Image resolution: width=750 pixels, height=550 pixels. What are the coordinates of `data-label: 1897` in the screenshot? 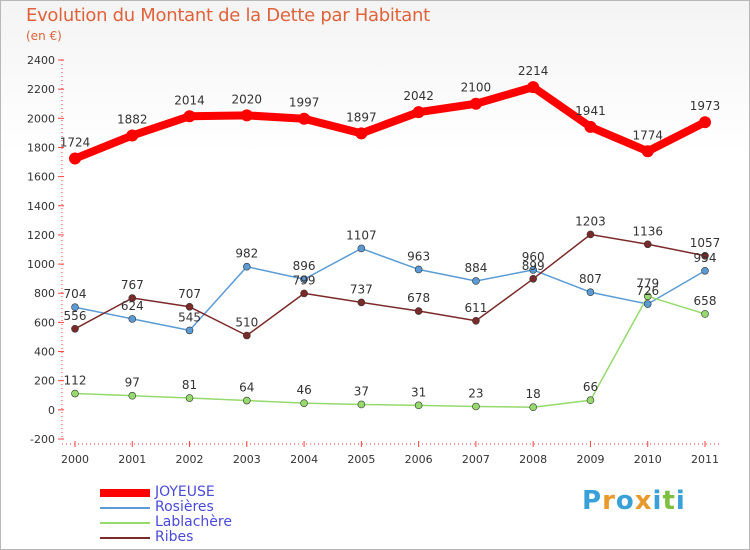 It's located at (361, 117).